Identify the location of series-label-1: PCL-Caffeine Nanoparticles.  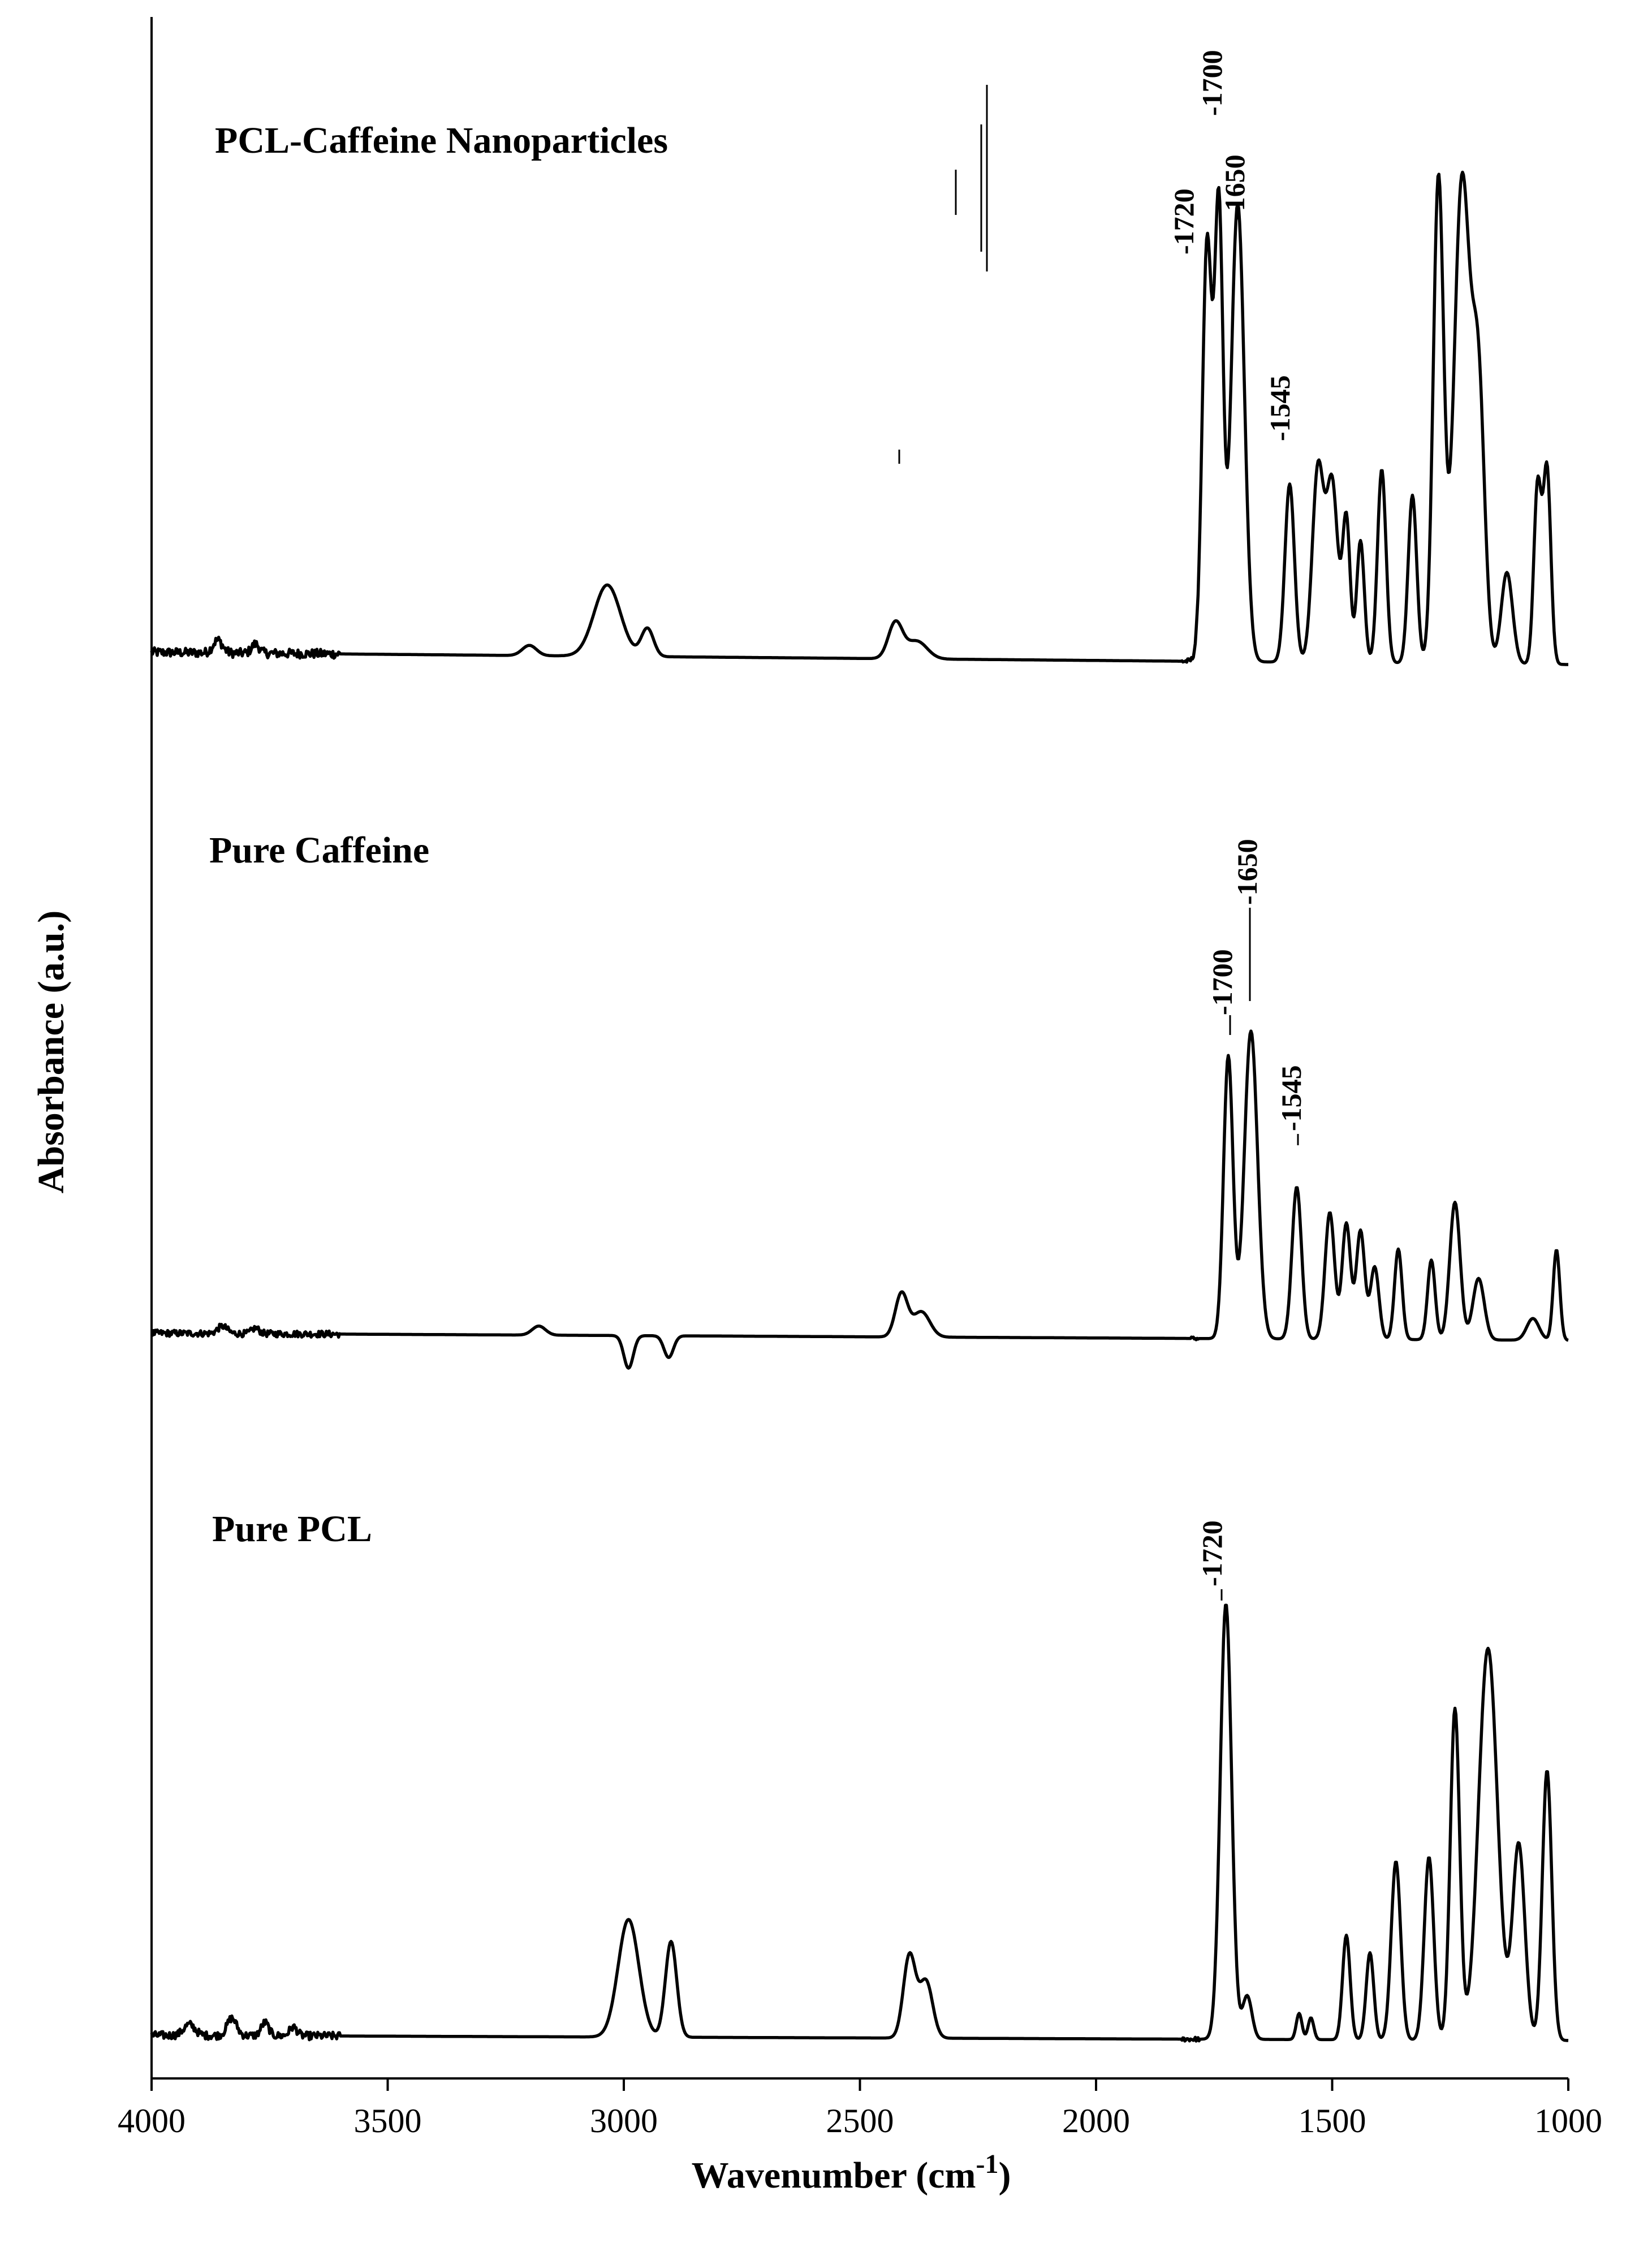
(442, 140).